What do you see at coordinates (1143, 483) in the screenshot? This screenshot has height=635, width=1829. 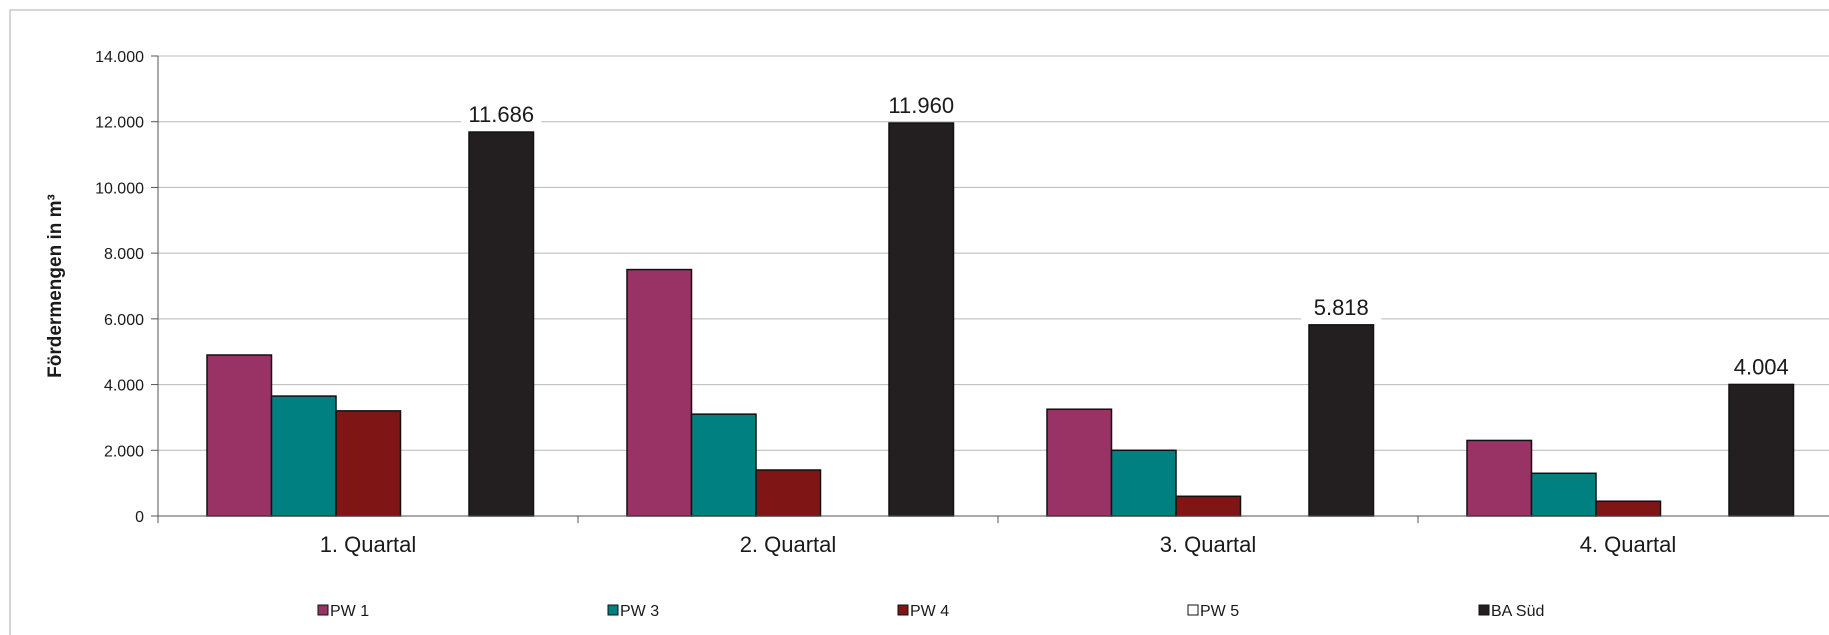 I see `bar-pw-3-q3` at bounding box center [1143, 483].